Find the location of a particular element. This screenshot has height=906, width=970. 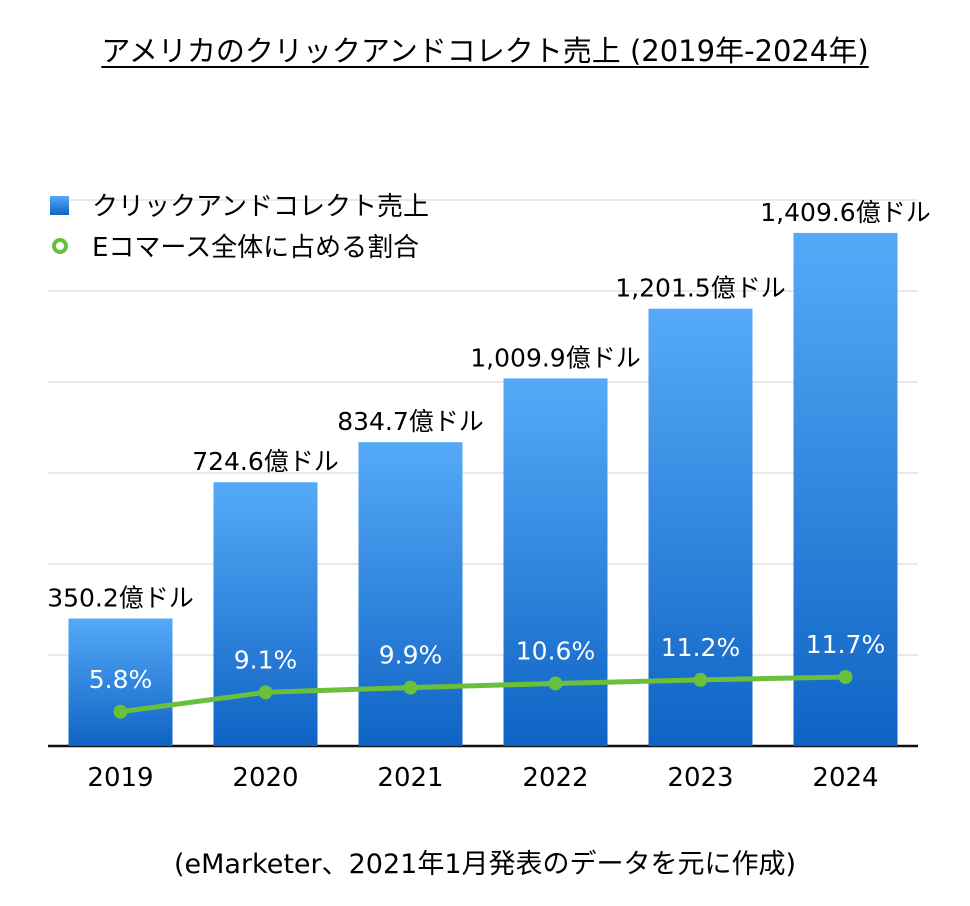

share-value-label: 9.1% is located at coordinates (266, 659).